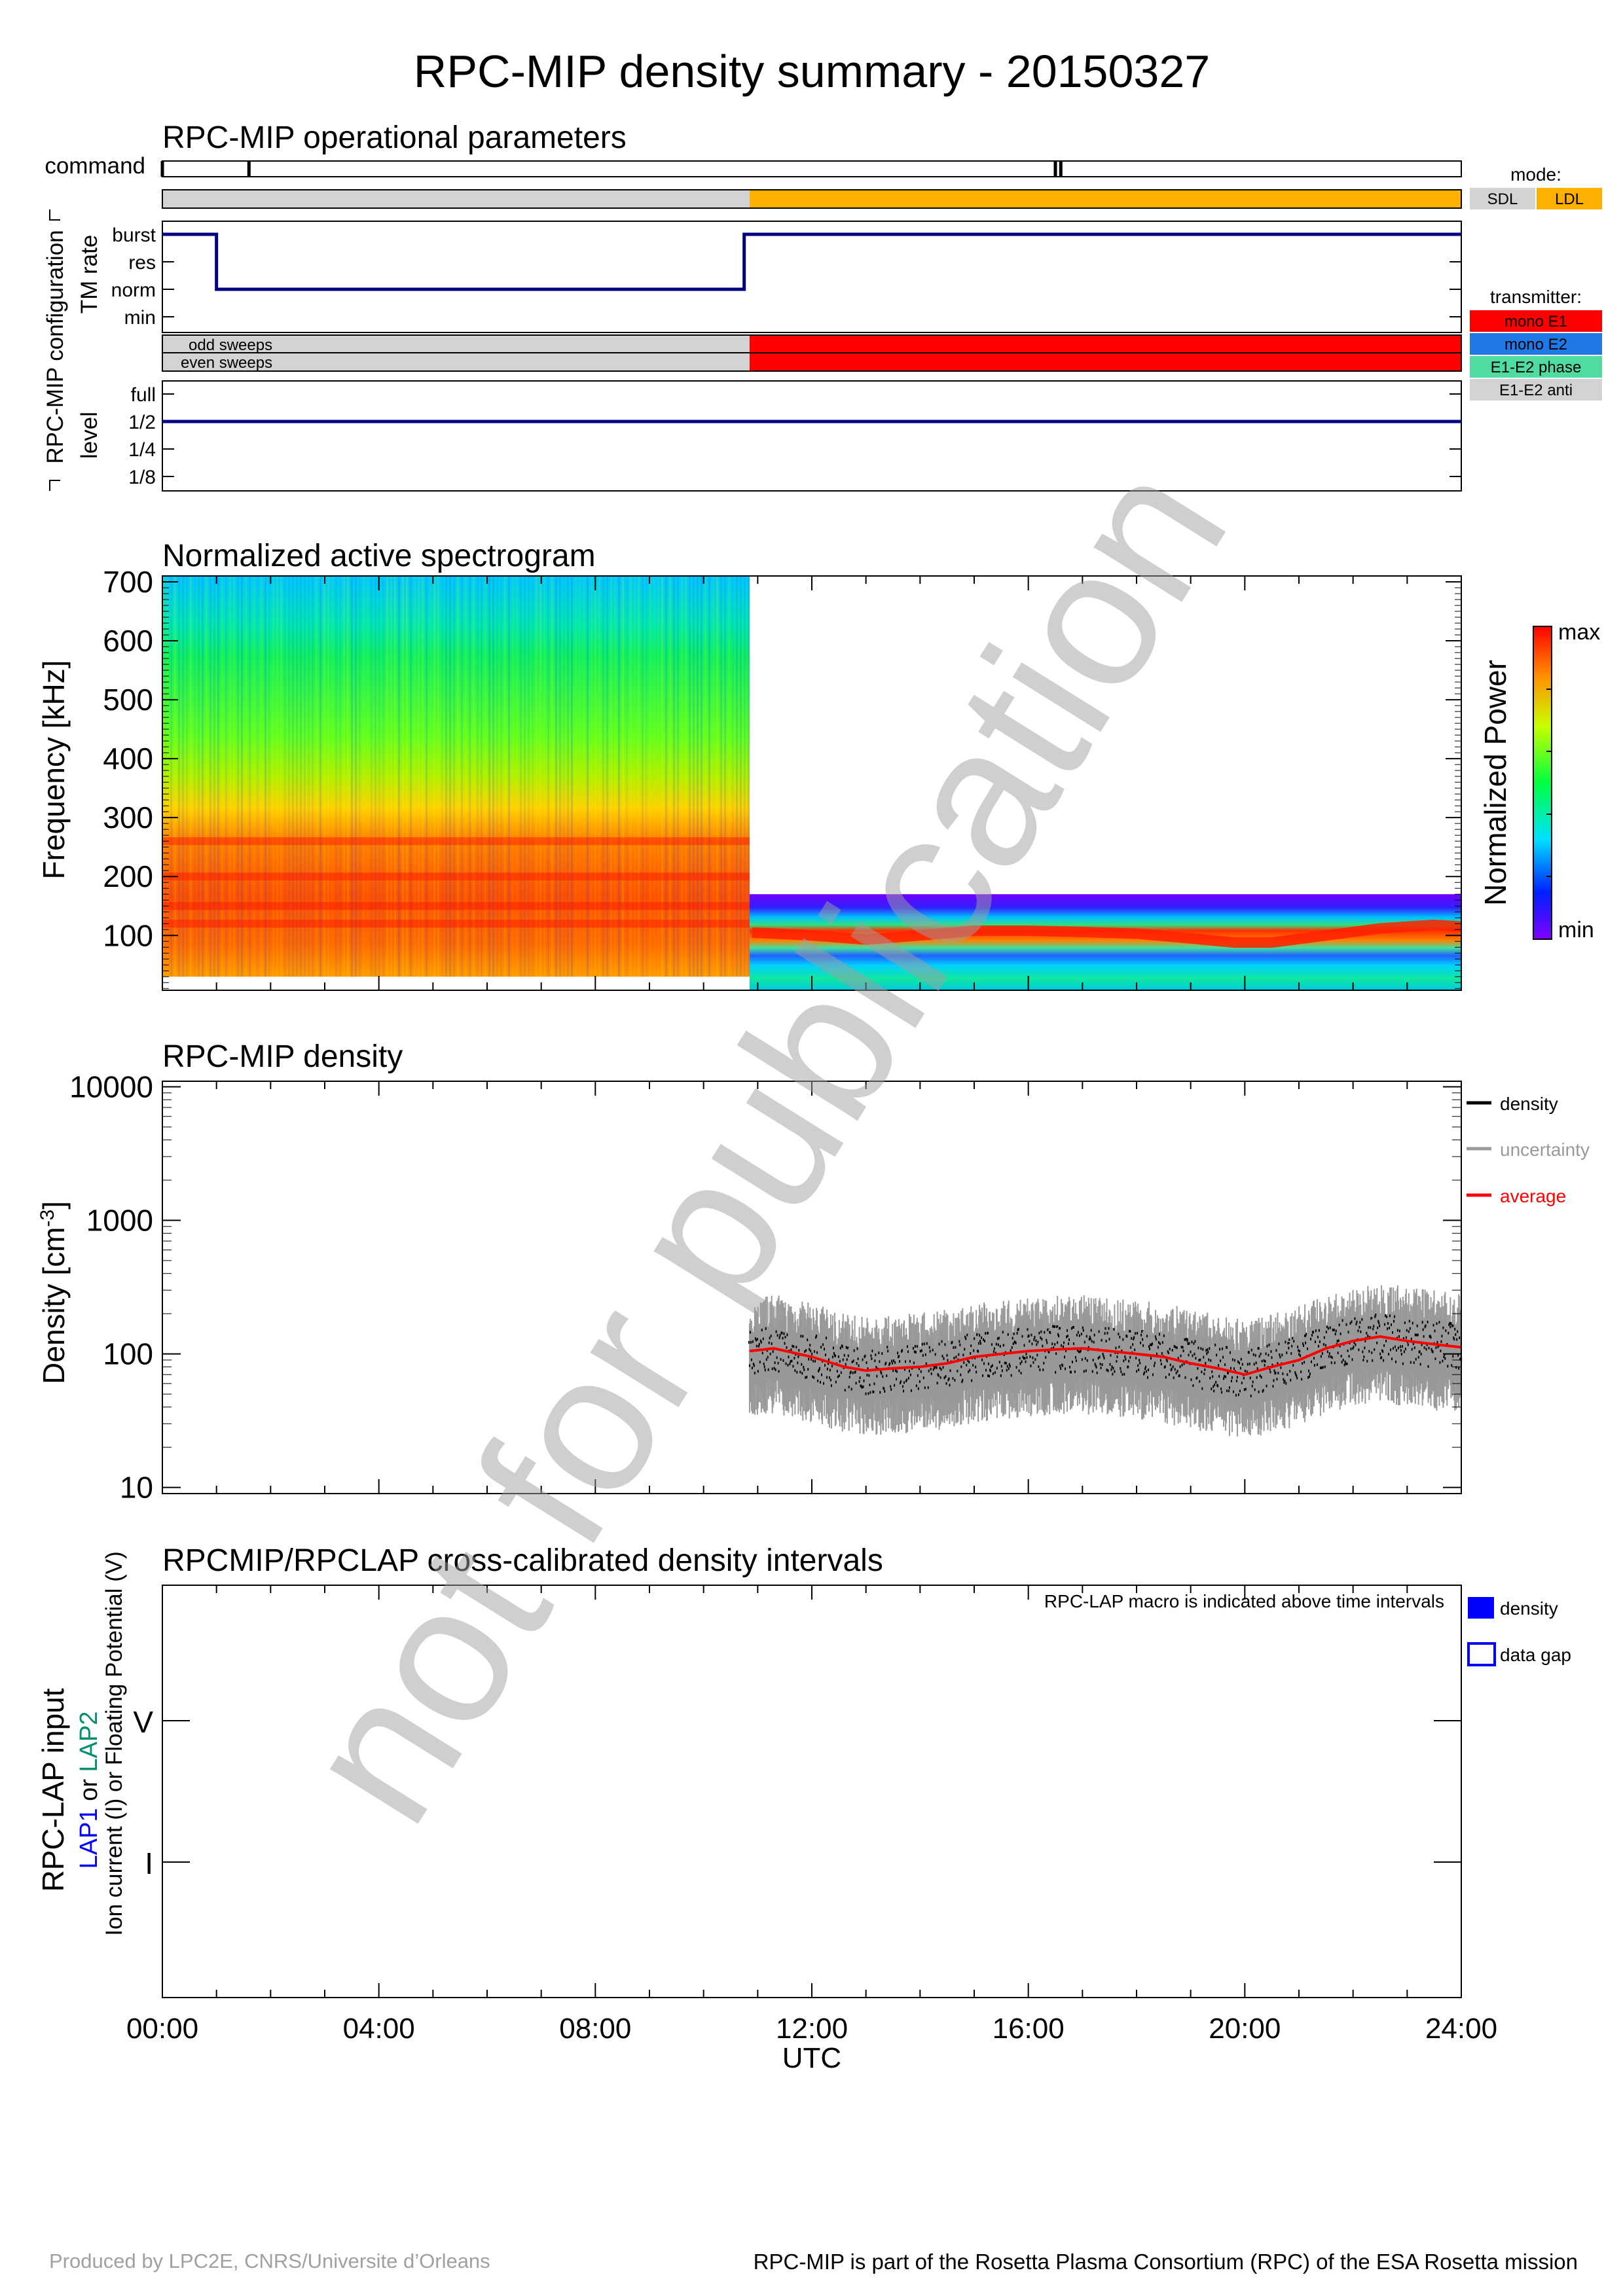  Describe the element at coordinates (1529, 1104) in the screenshot. I see `legend-density: density` at that location.